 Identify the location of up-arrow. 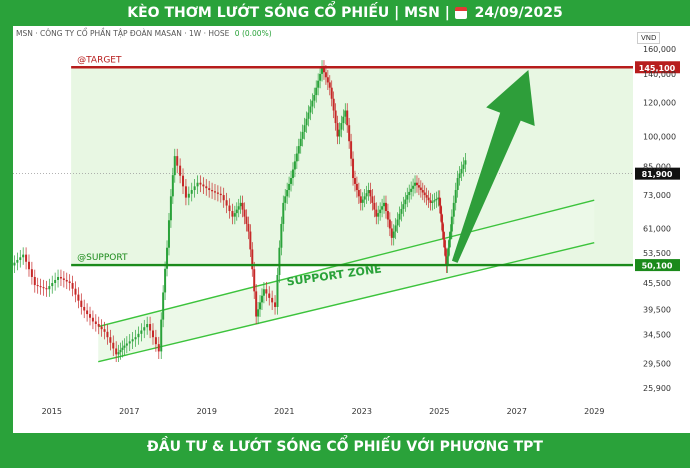
(493, 166).